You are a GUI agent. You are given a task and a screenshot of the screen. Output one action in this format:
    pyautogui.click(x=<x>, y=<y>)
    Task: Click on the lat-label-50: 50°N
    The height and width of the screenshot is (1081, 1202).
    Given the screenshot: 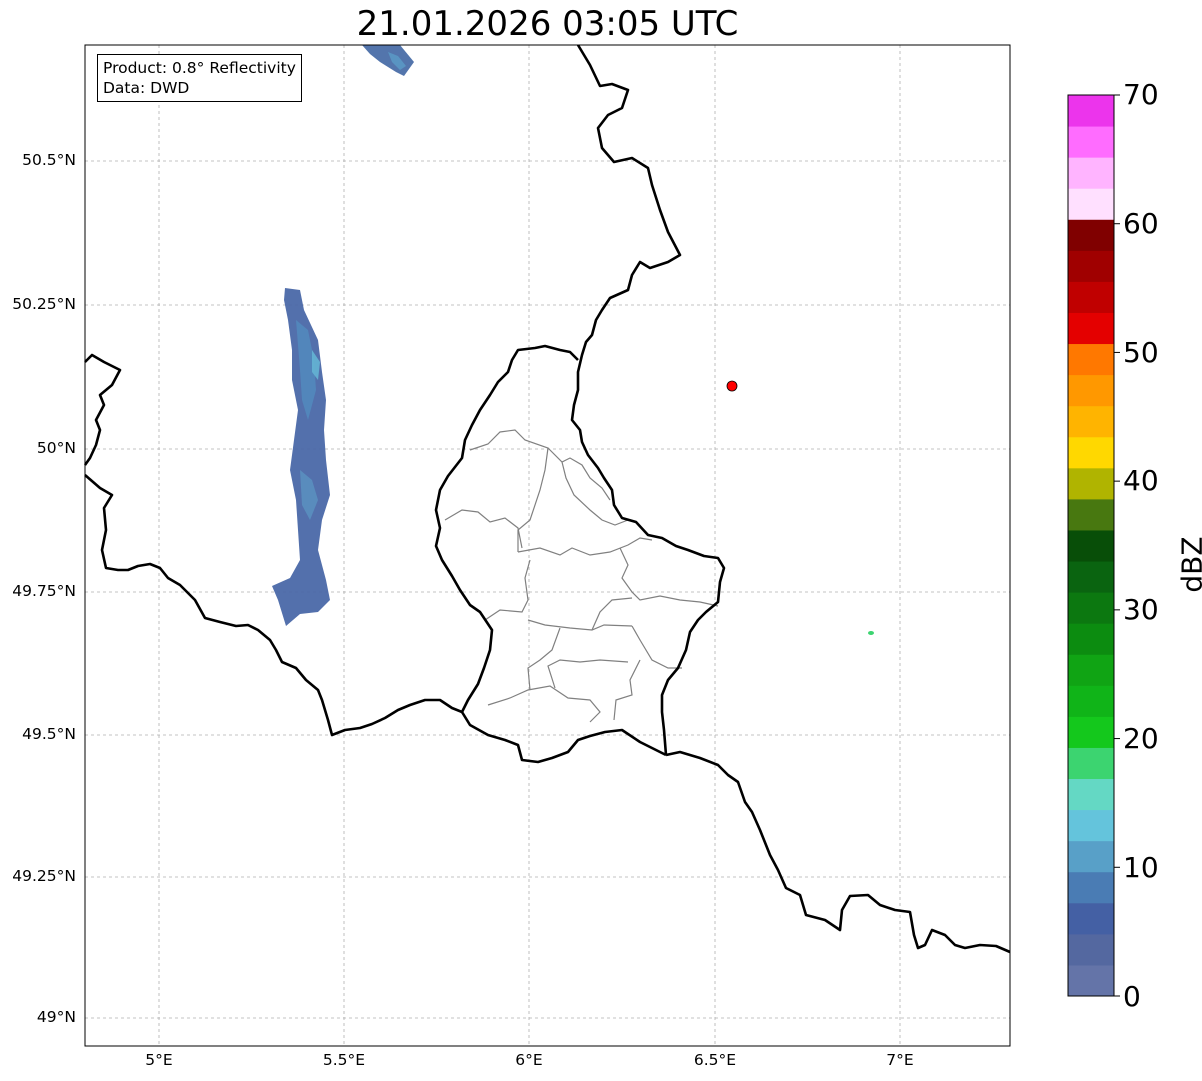 What is the action you would take?
    pyautogui.click(x=56, y=448)
    